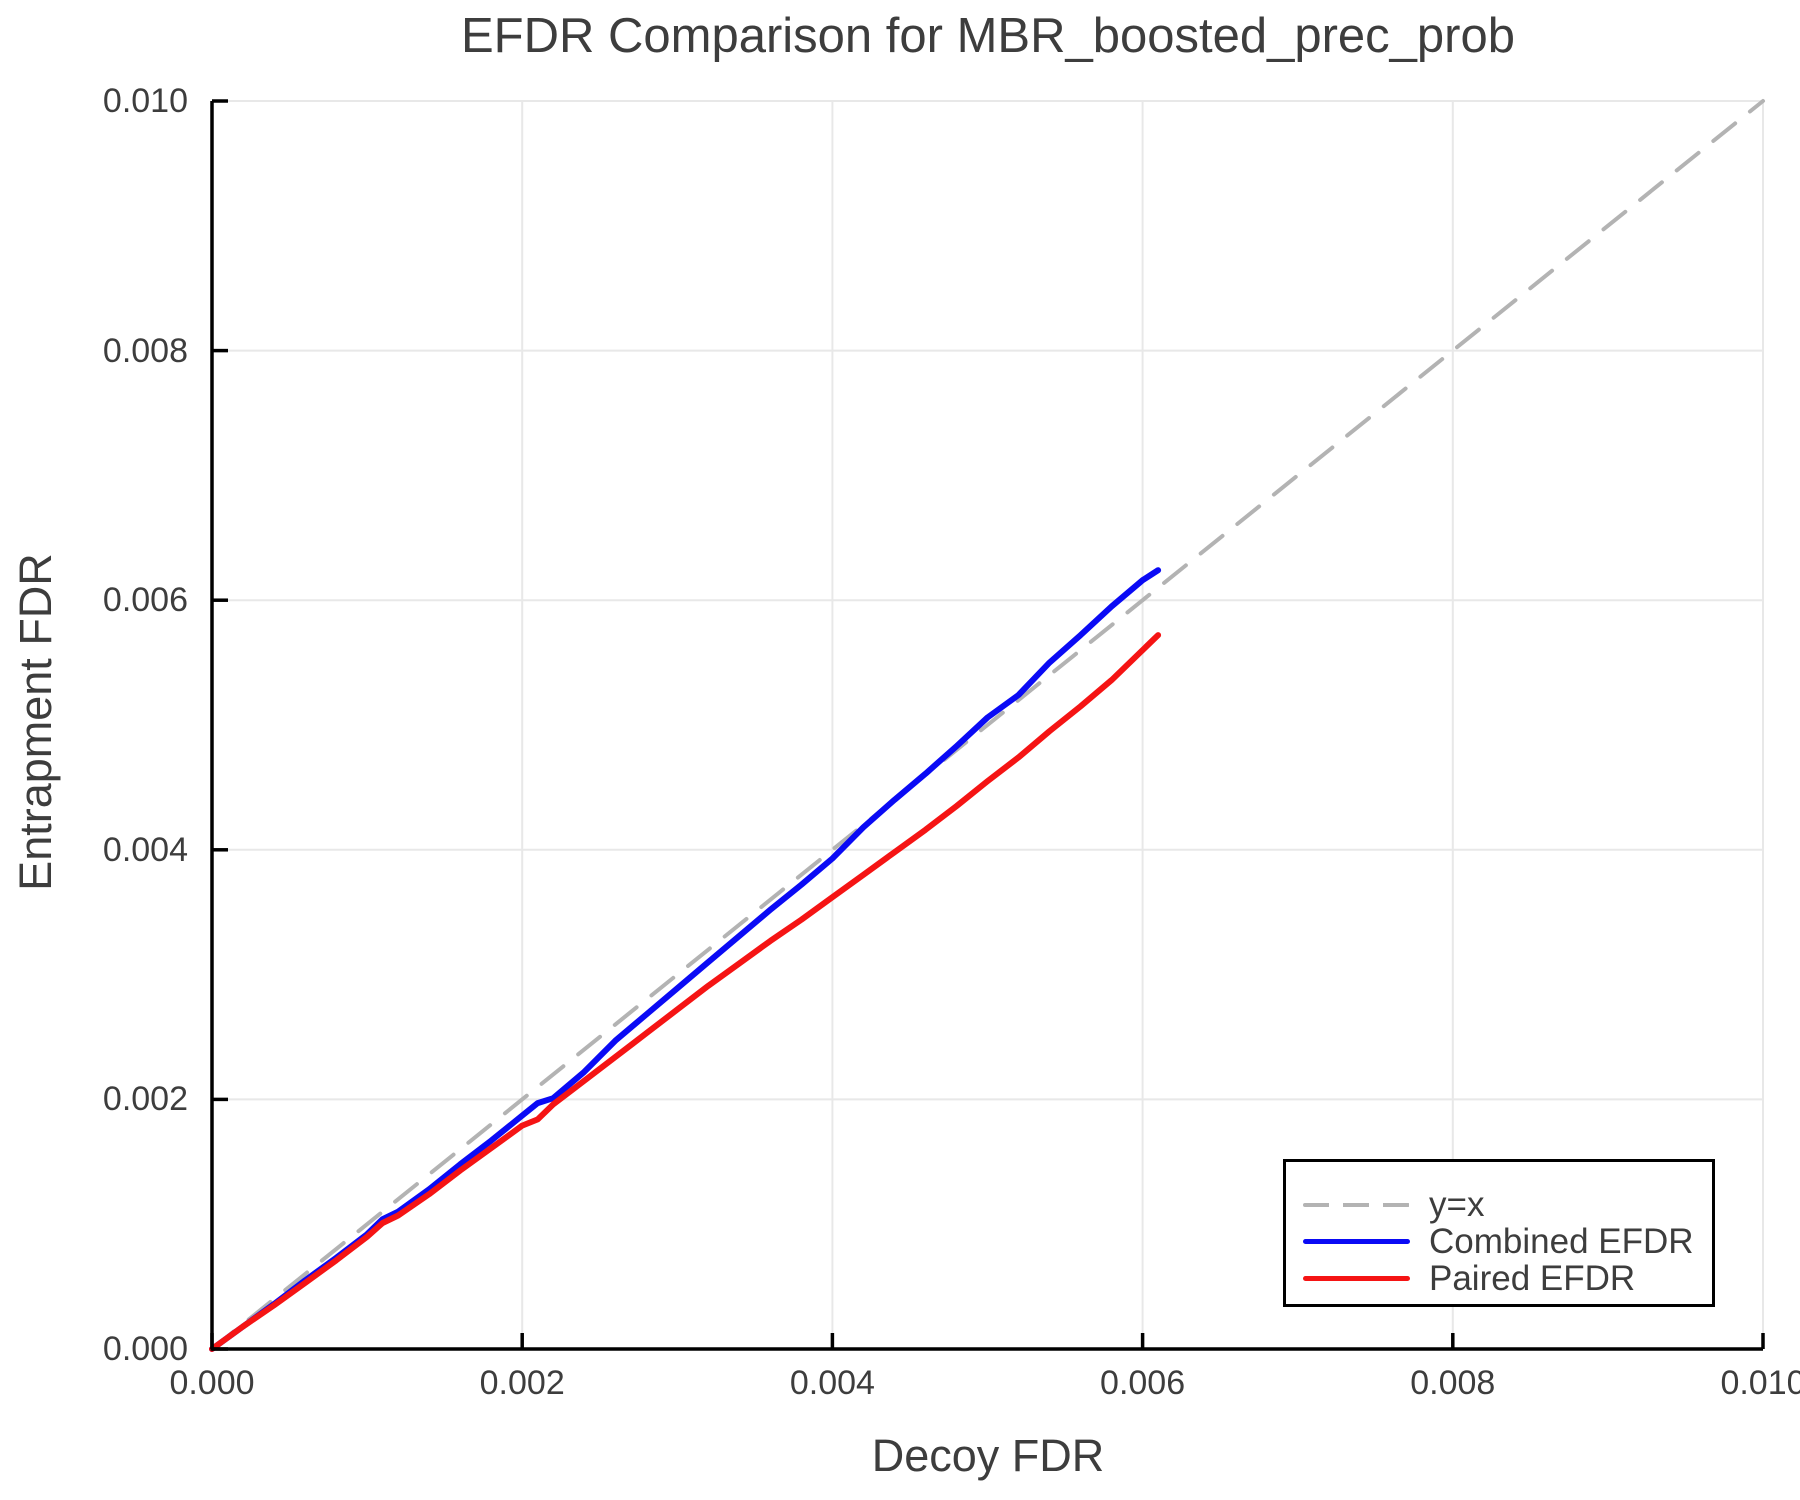 Image resolution: width=1800 pixels, height=1500 pixels. Describe the element at coordinates (145, 849) in the screenshot. I see `y-tick-label: 0.004` at that location.